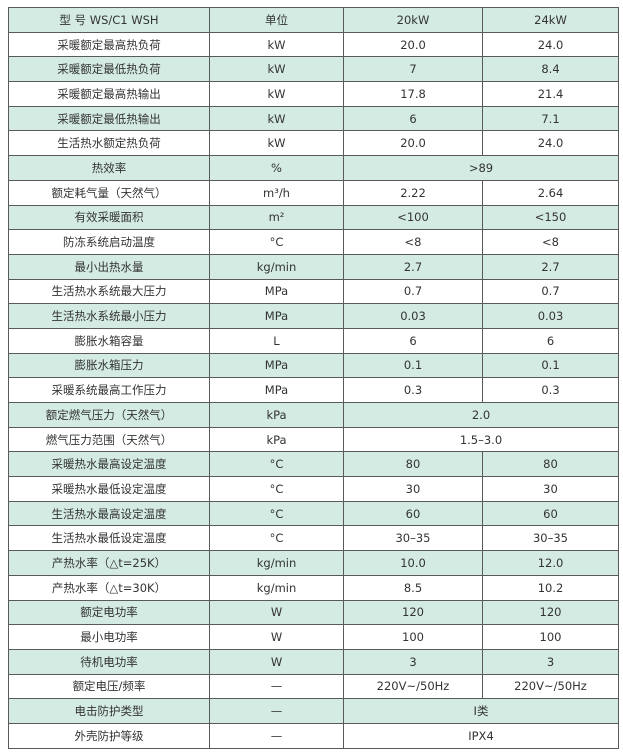 The width and height of the screenshot is (623, 755). What do you see at coordinates (550, 291) in the screenshot?
I see `row-value-24kw: 0.7` at bounding box center [550, 291].